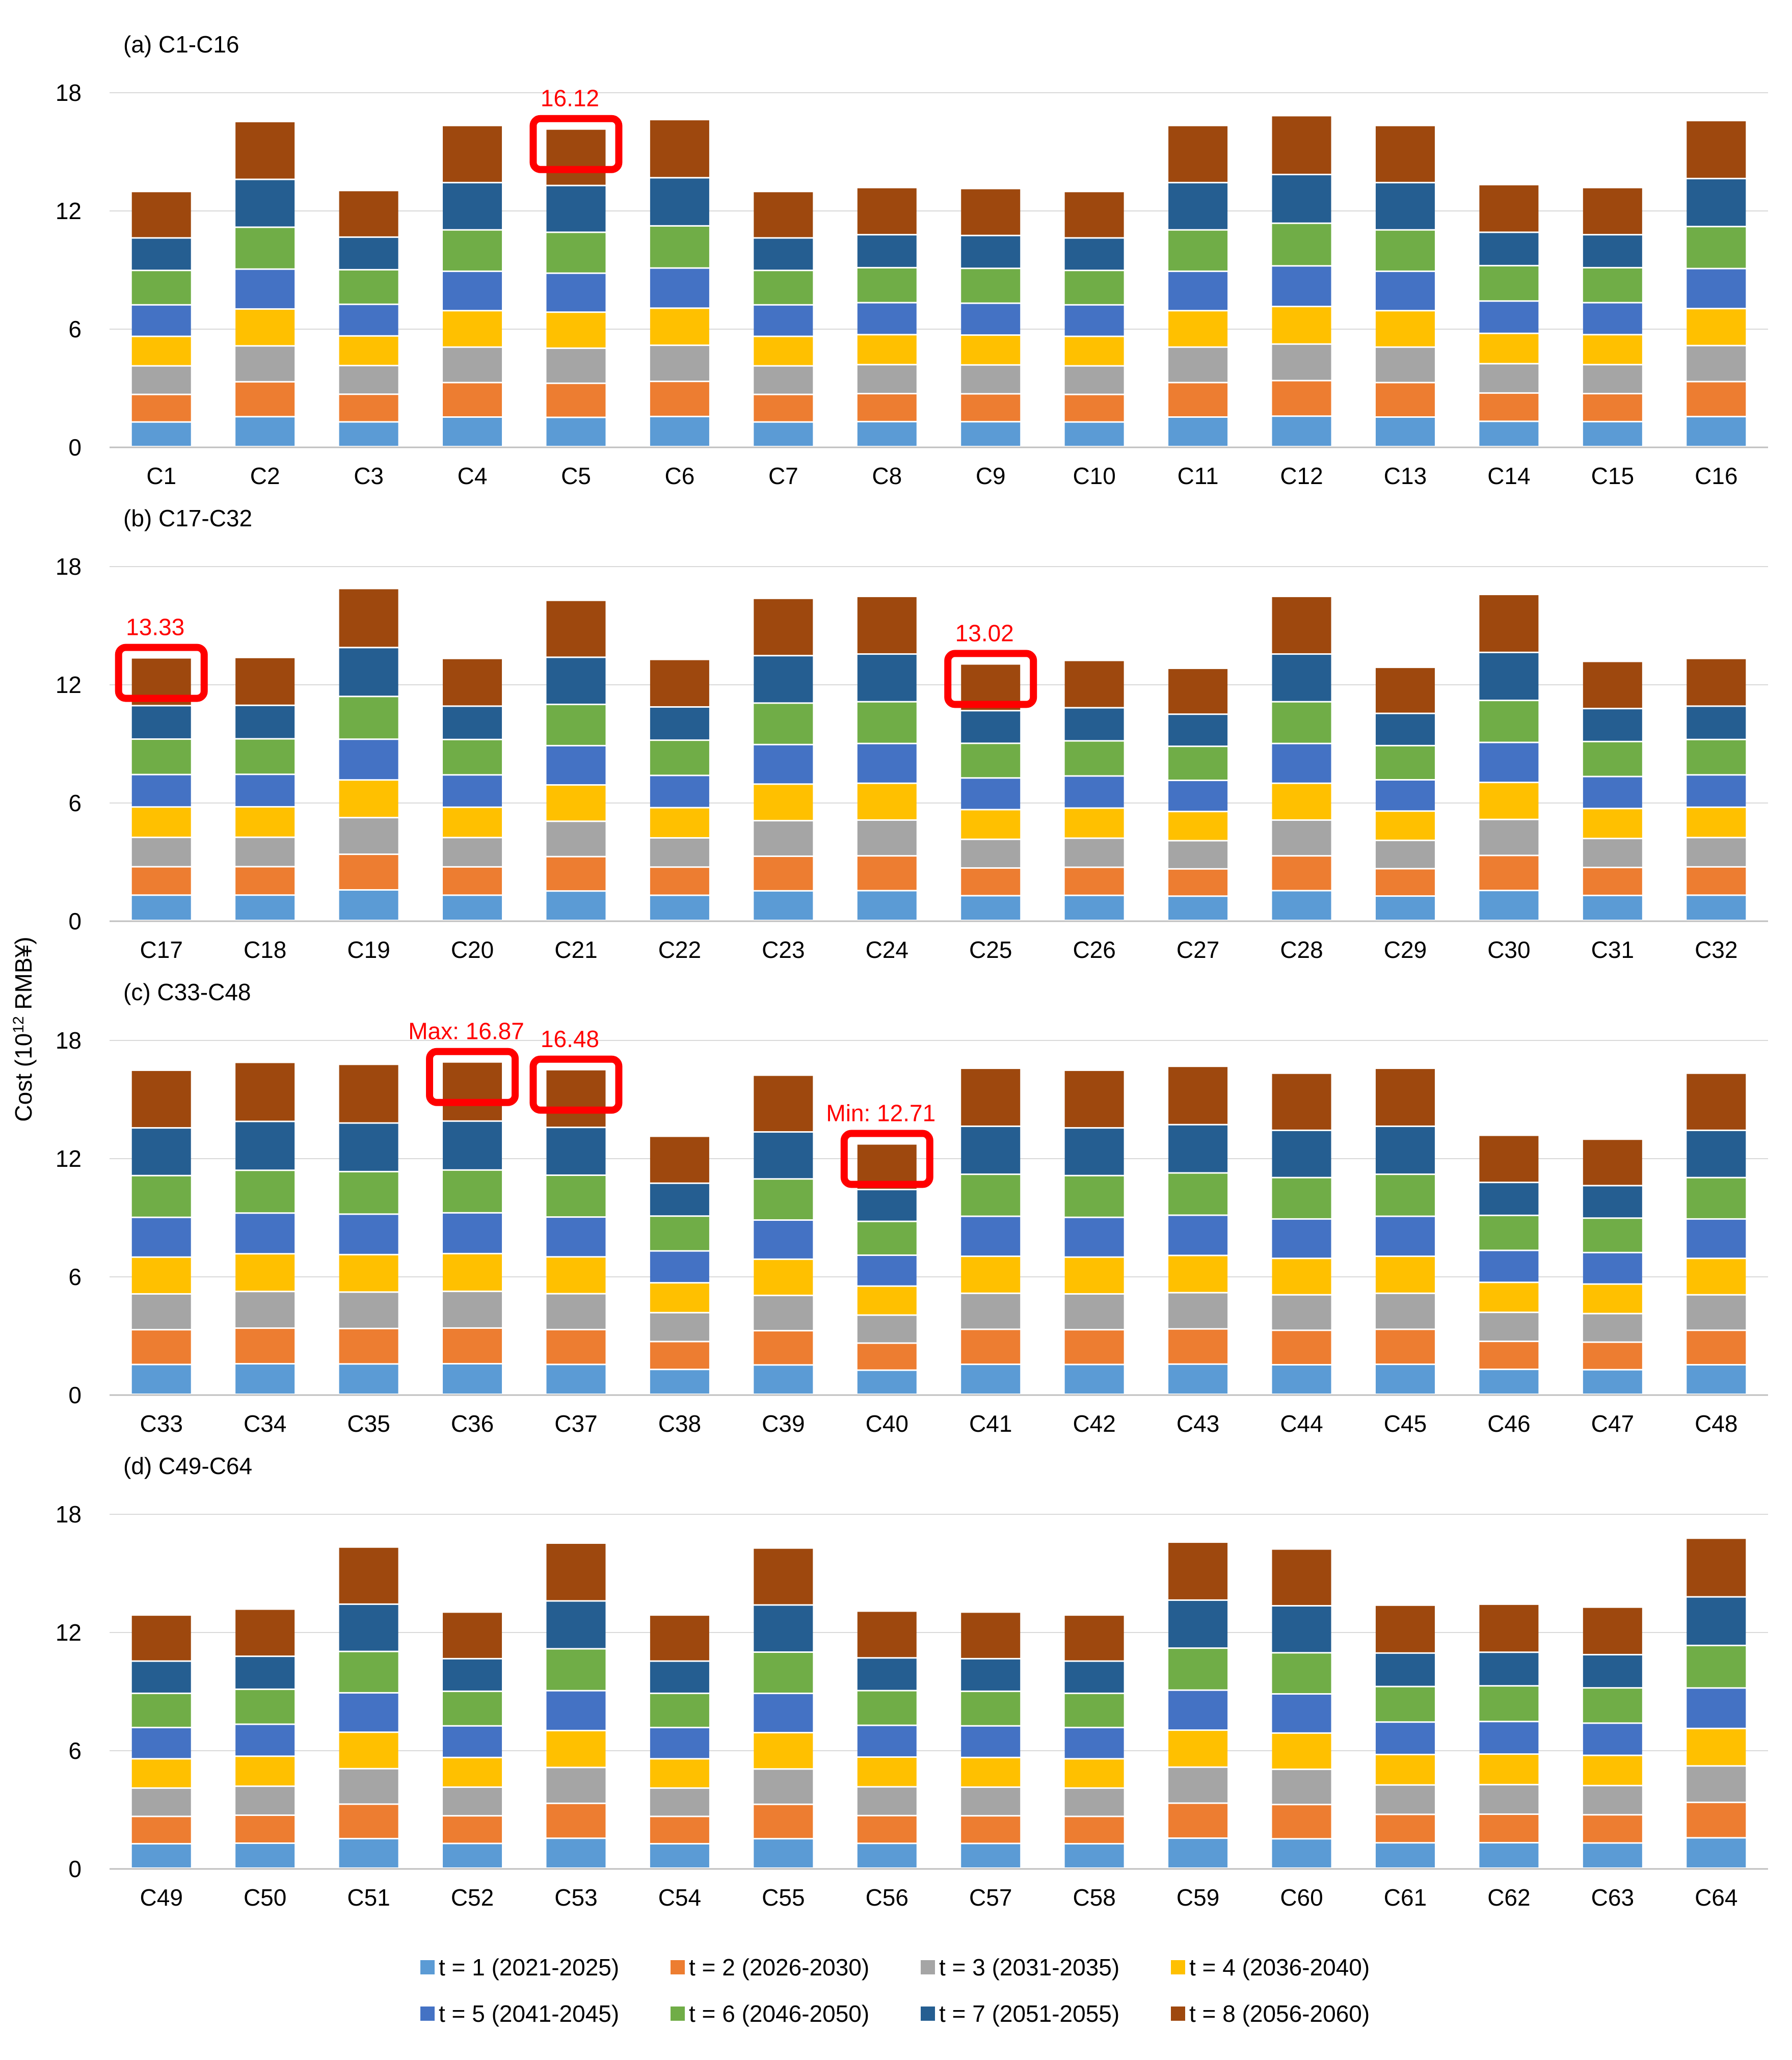 The width and height of the screenshot is (1792, 2060). Describe the element at coordinates (529, 2014) in the screenshot. I see `legend-label: t = 5 (2041-2045)` at that location.